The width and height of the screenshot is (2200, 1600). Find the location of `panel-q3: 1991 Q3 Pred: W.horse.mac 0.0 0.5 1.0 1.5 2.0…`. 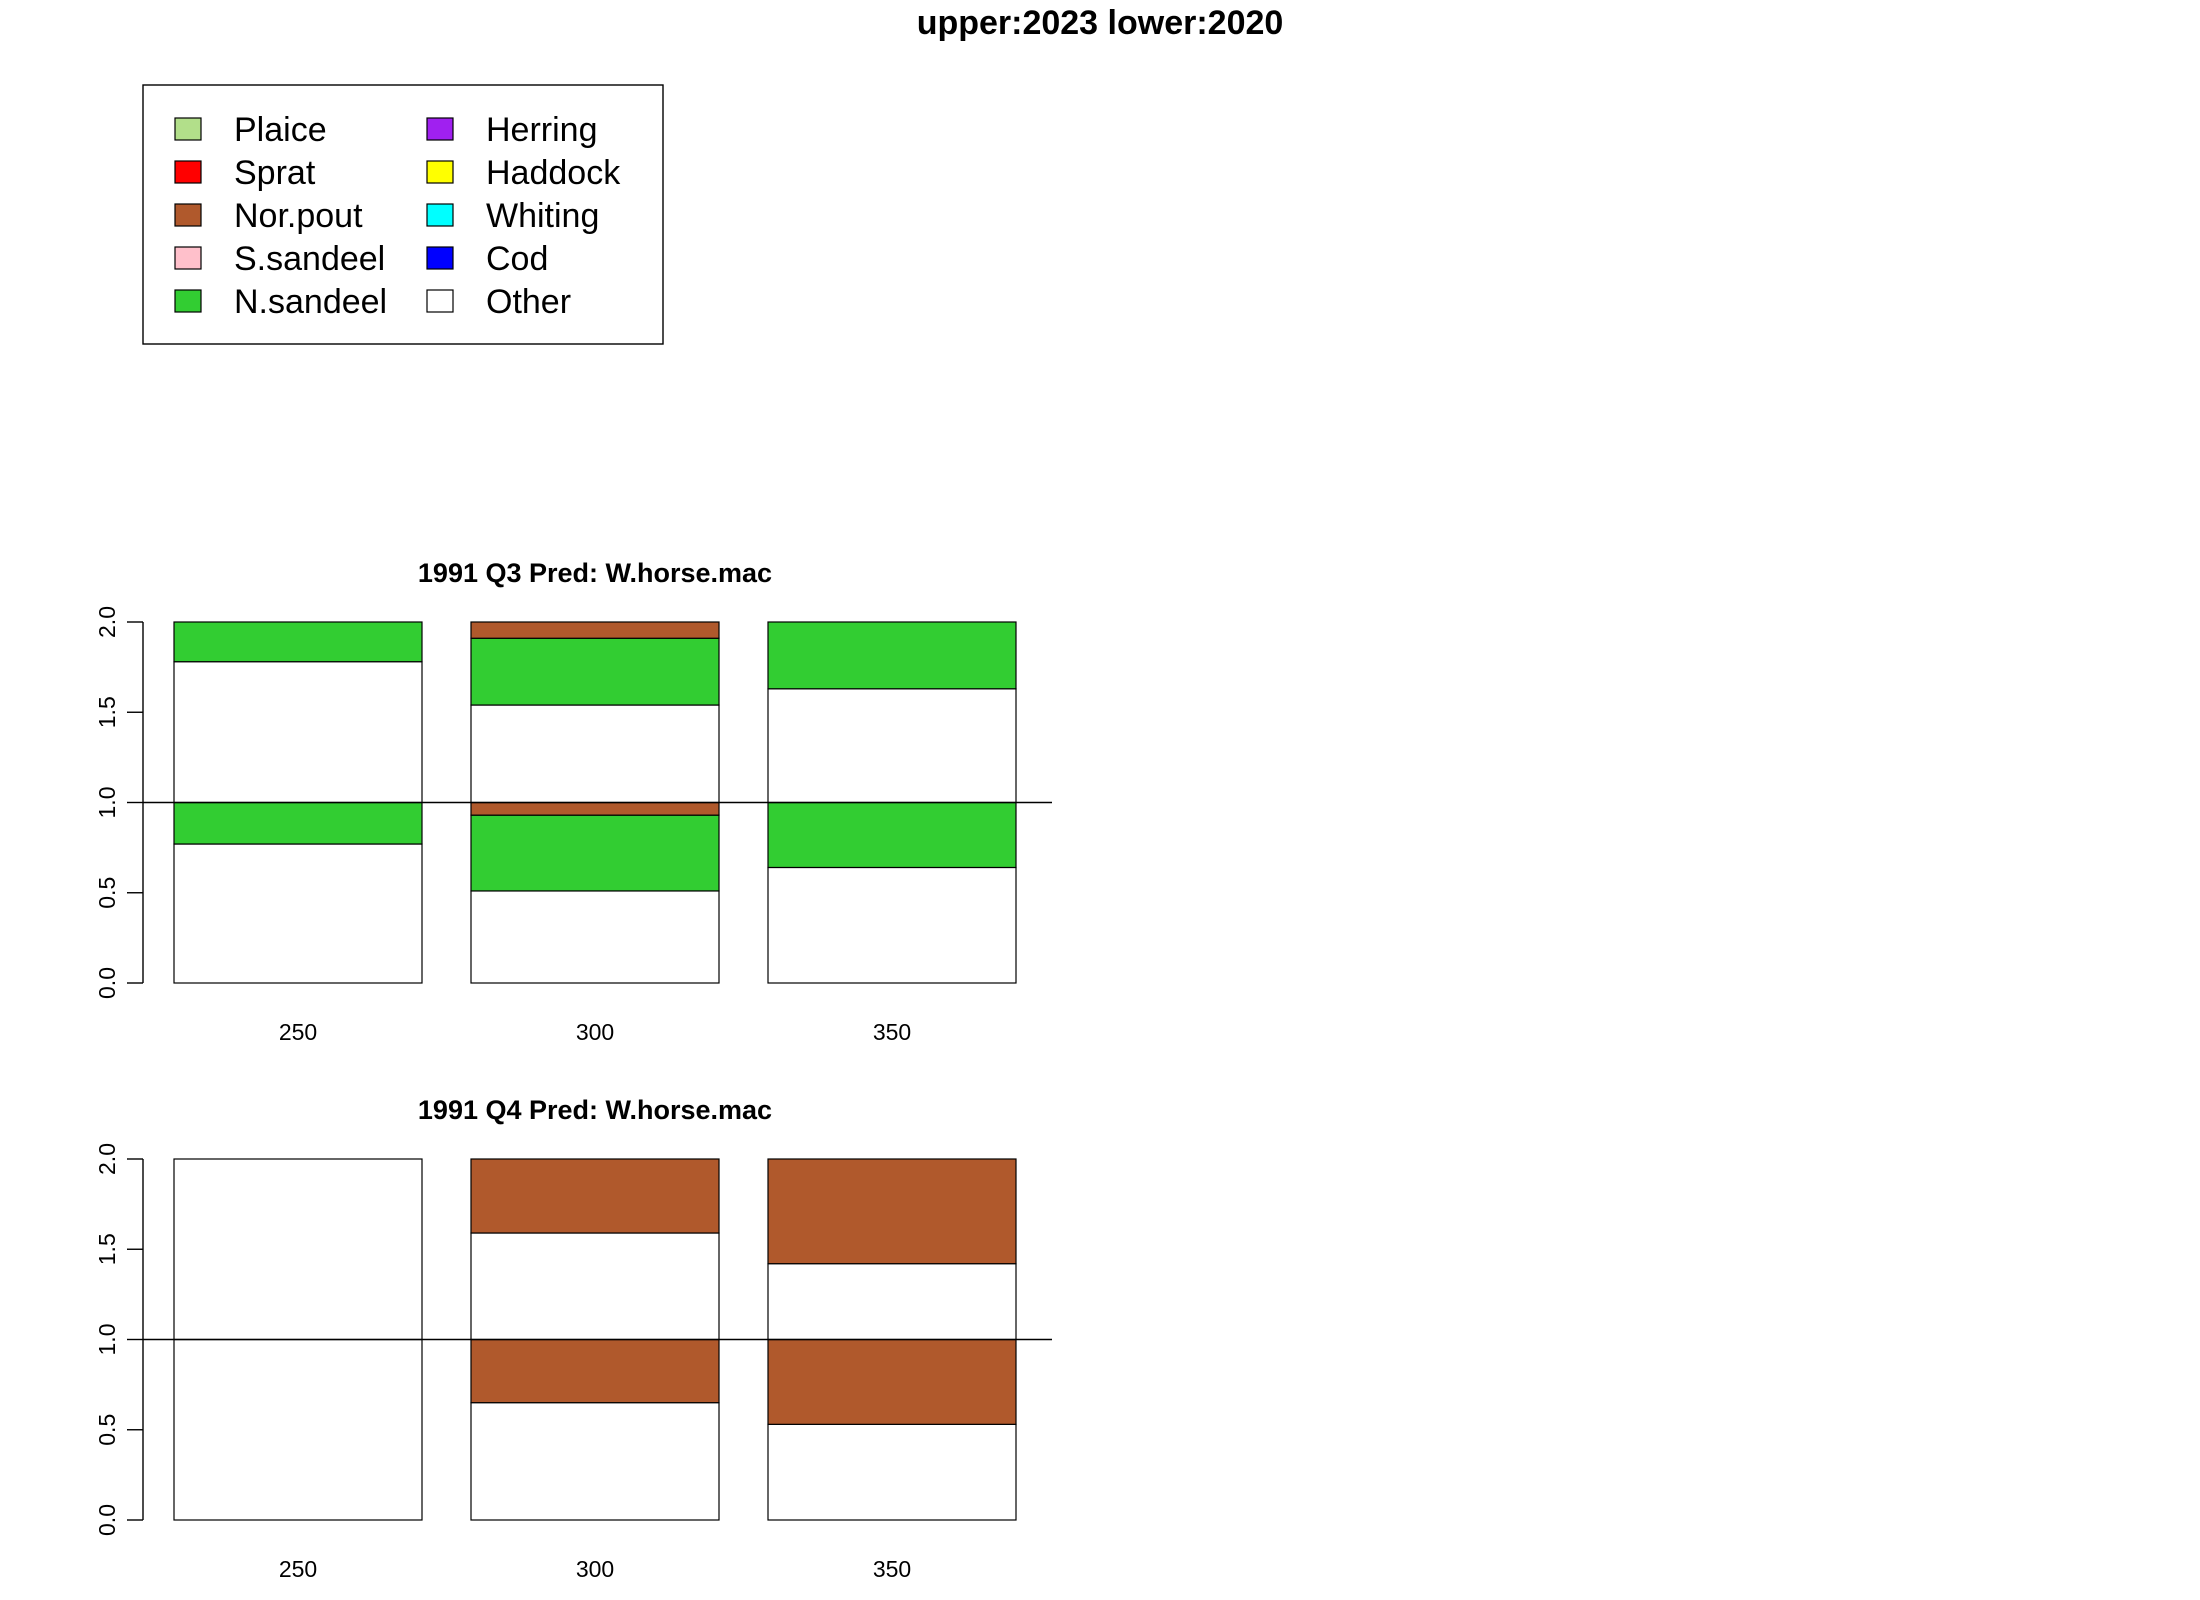

panel-q3: 1991 Q3 Pred: W.horse.mac 0.0 0.5 1.0 1.5 2.0… is located at coordinates (573, 801).